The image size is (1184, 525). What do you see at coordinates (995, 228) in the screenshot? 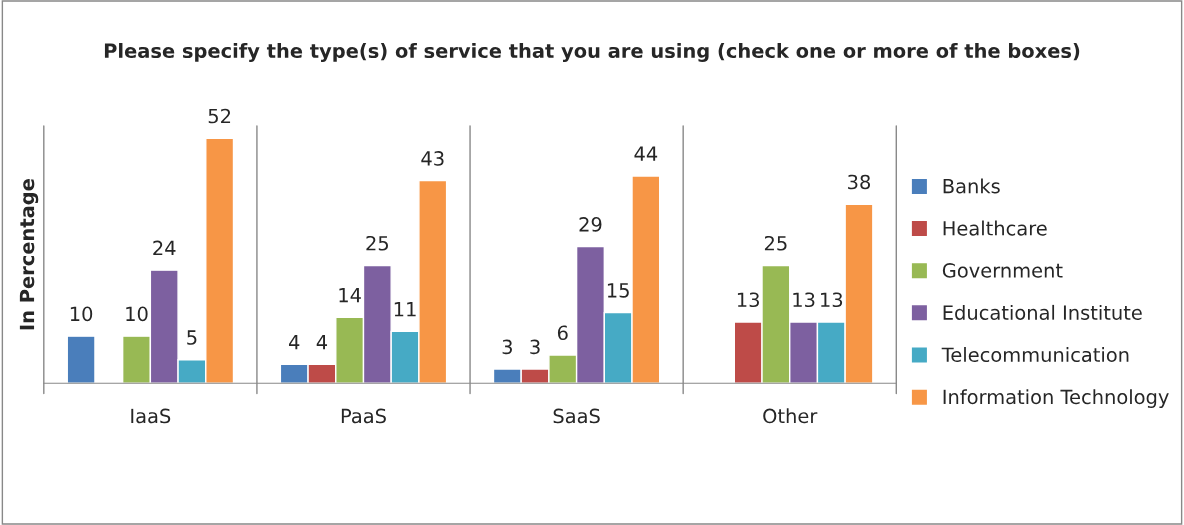
I see `legend-label: Healthcare` at bounding box center [995, 228].